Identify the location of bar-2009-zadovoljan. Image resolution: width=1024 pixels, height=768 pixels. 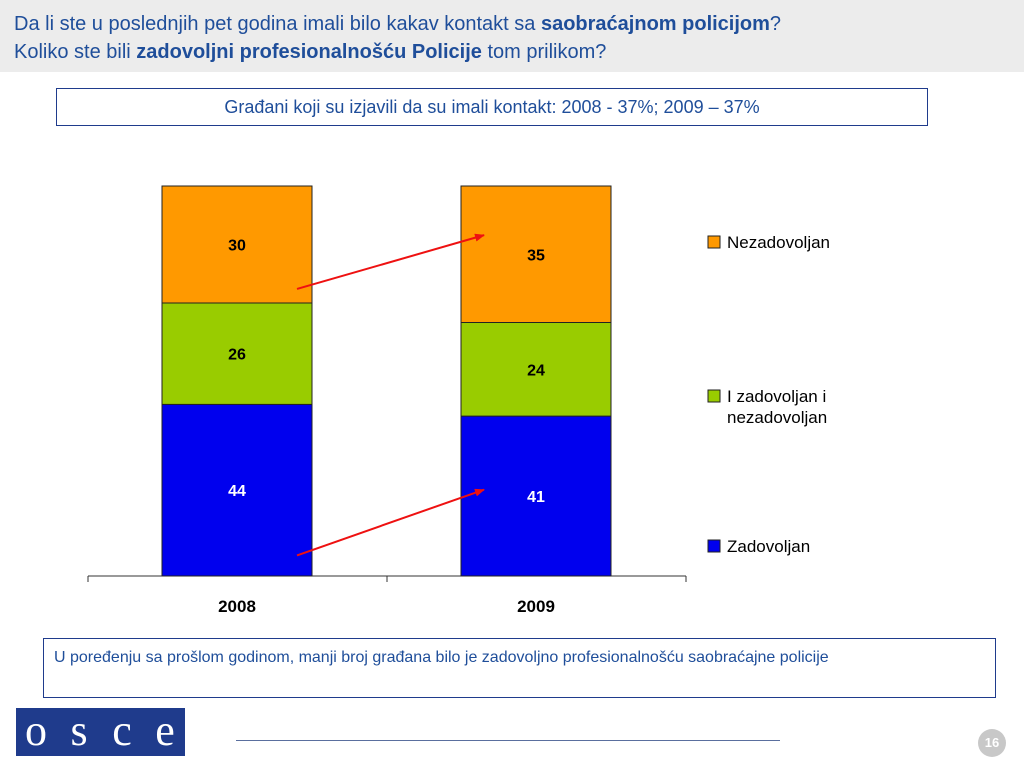
(536, 496).